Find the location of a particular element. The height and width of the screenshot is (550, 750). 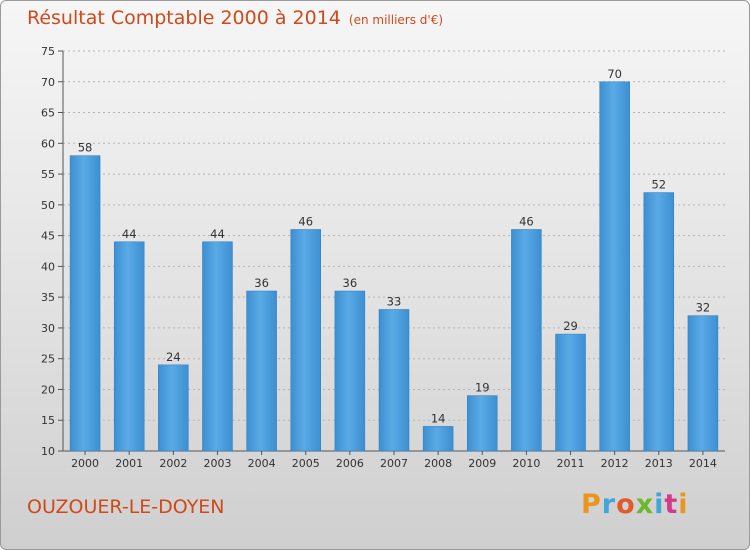

y-axis-ticks: 10 15 20 25 30 35 40 45 50 55 60 65 70 75 is located at coordinates (52, 251).